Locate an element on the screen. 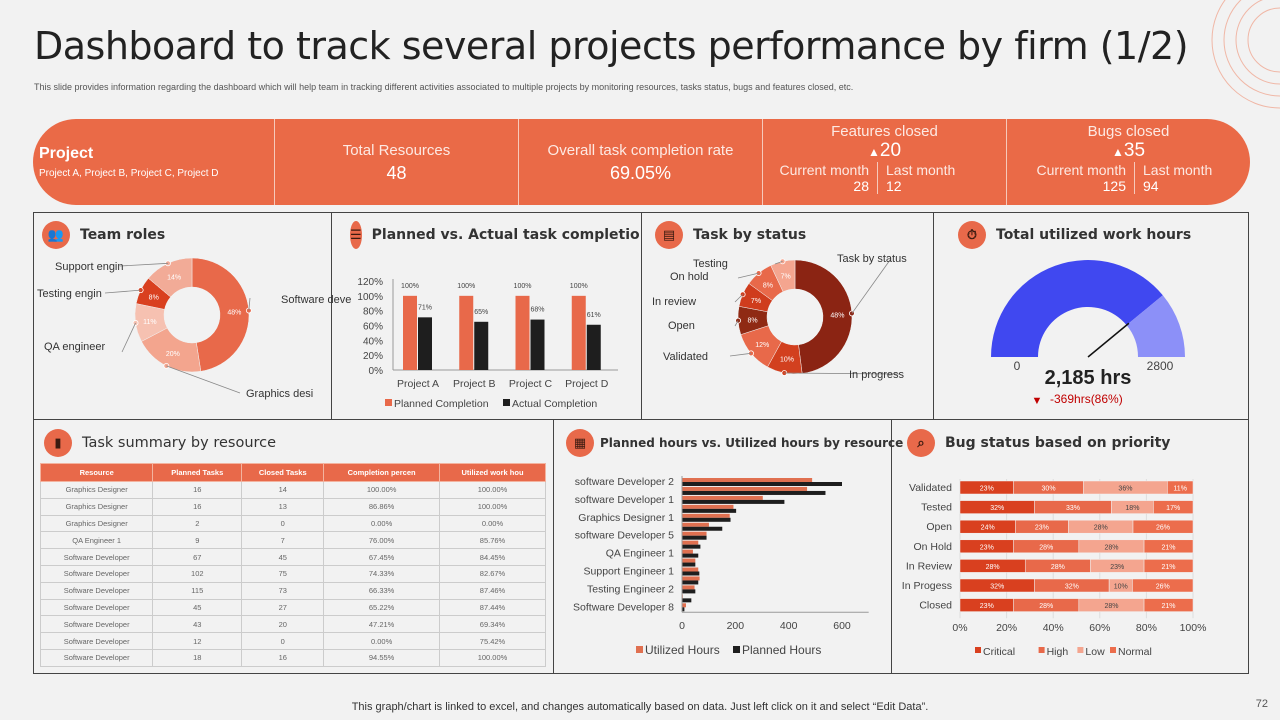 The width and height of the screenshot is (1280, 720). x-tick-label: 0 is located at coordinates (682, 626).